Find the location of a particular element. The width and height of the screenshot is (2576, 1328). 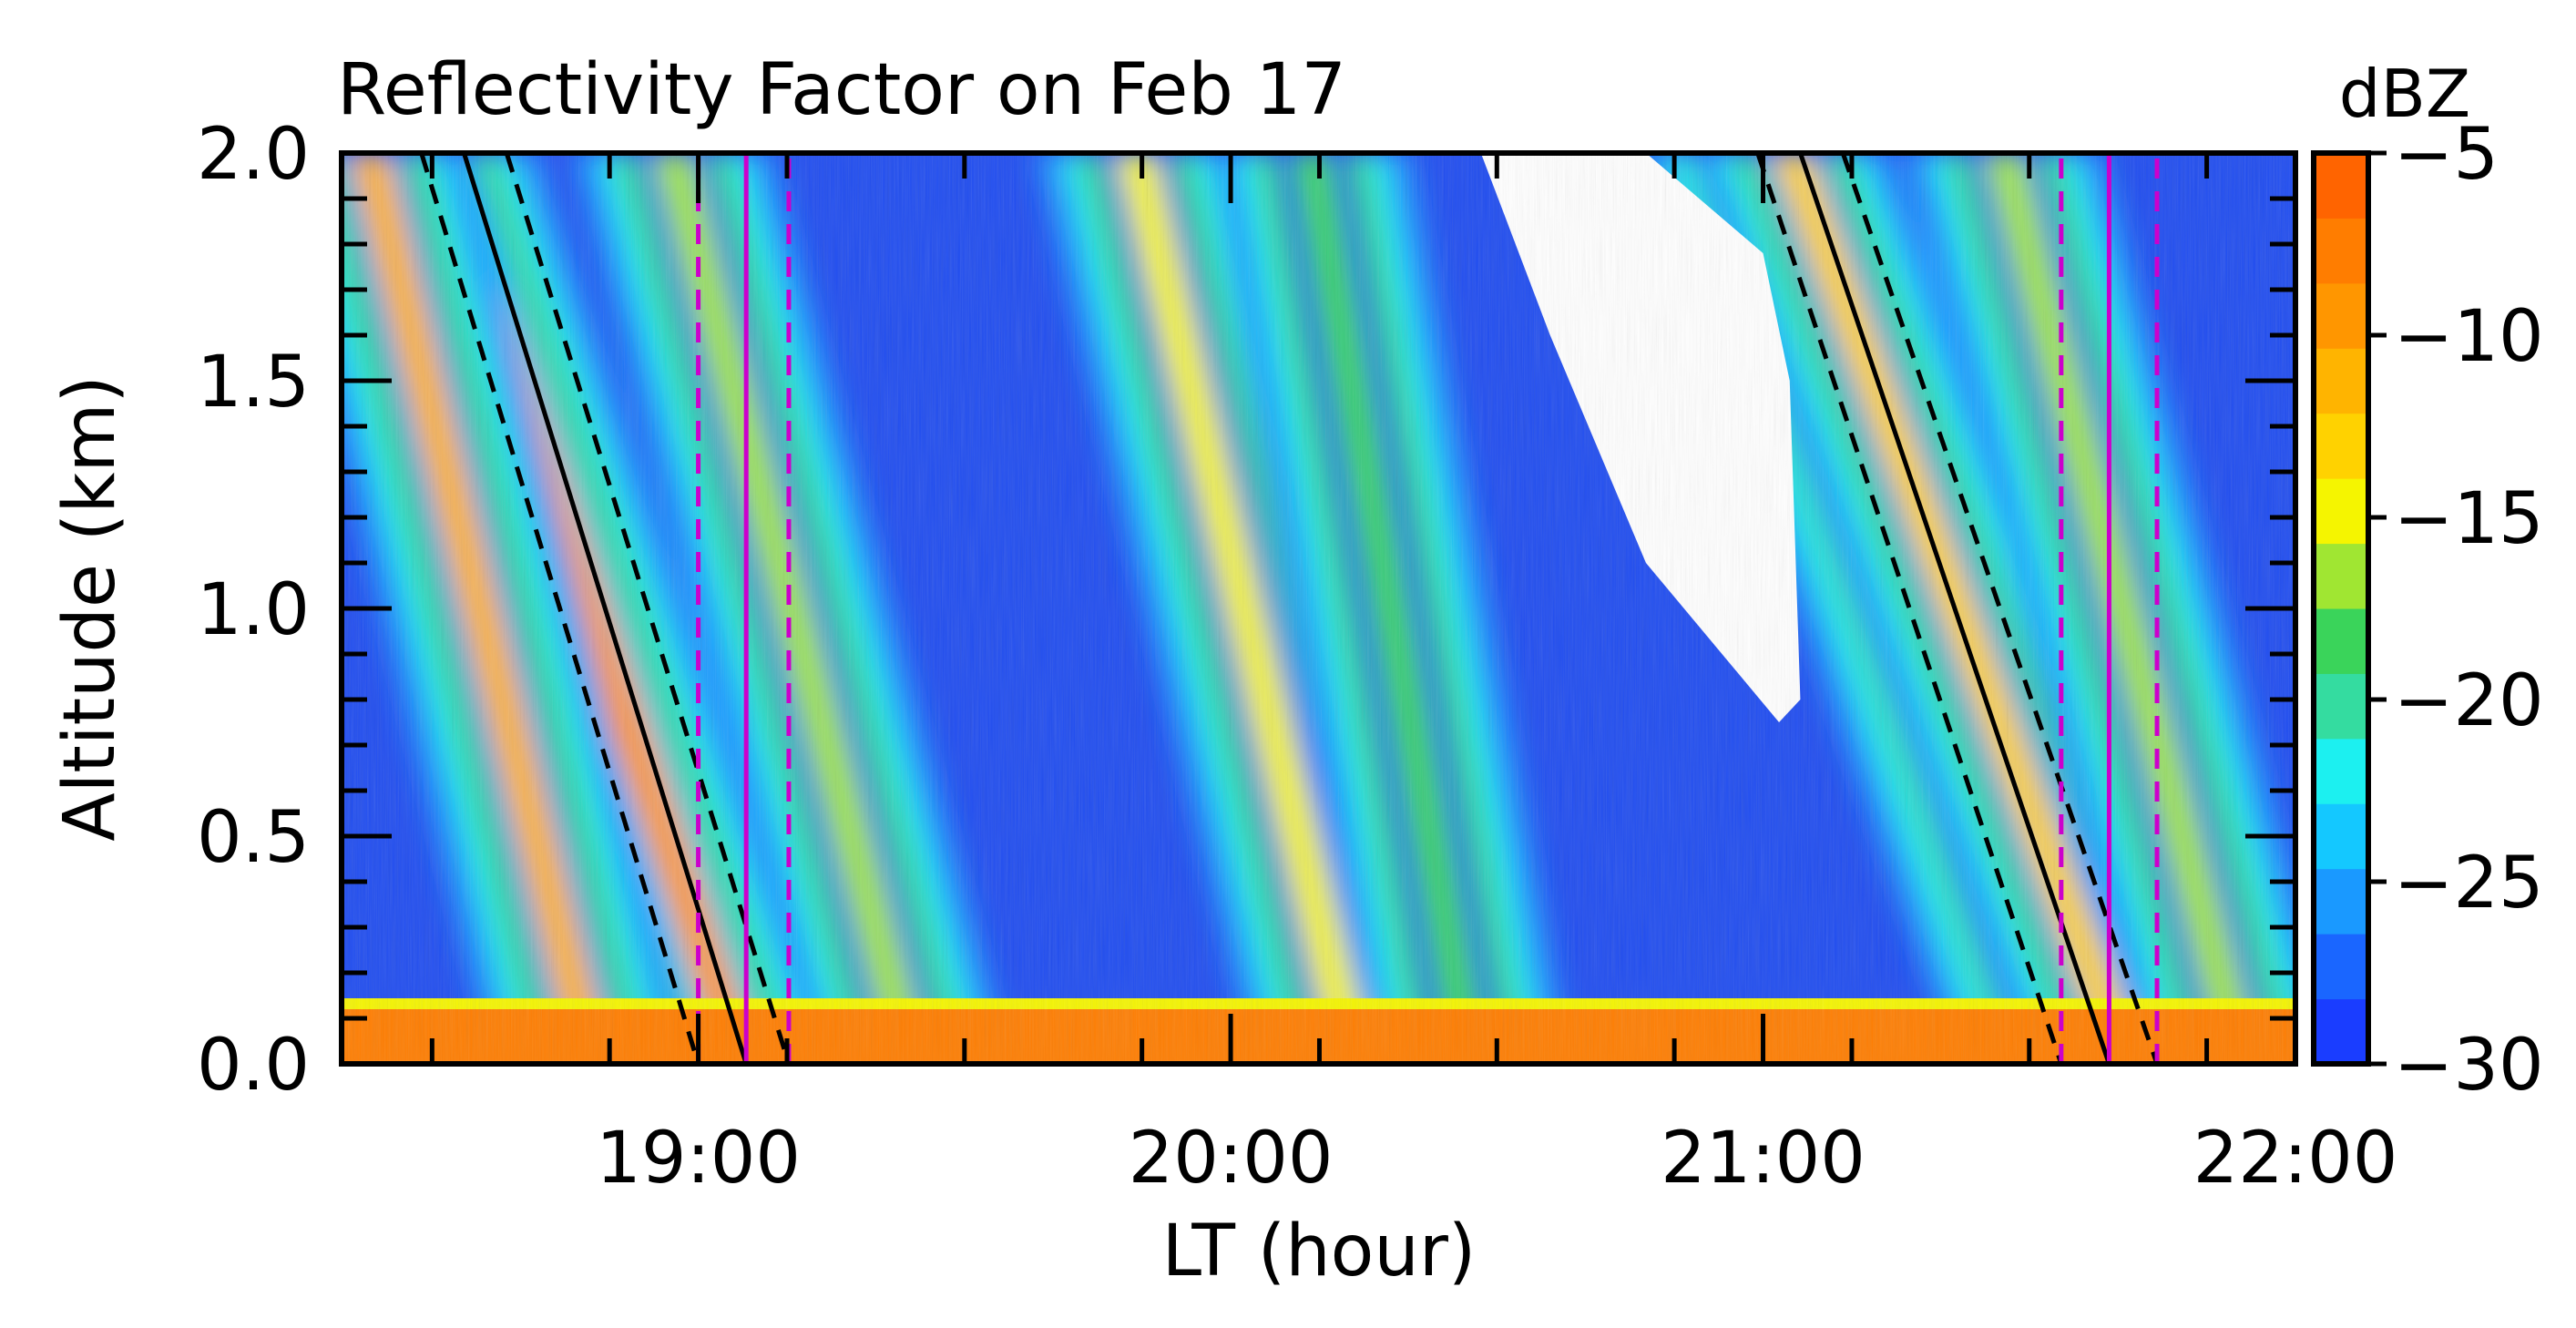

y-tick-label: 1.5 is located at coordinates (253, 383).